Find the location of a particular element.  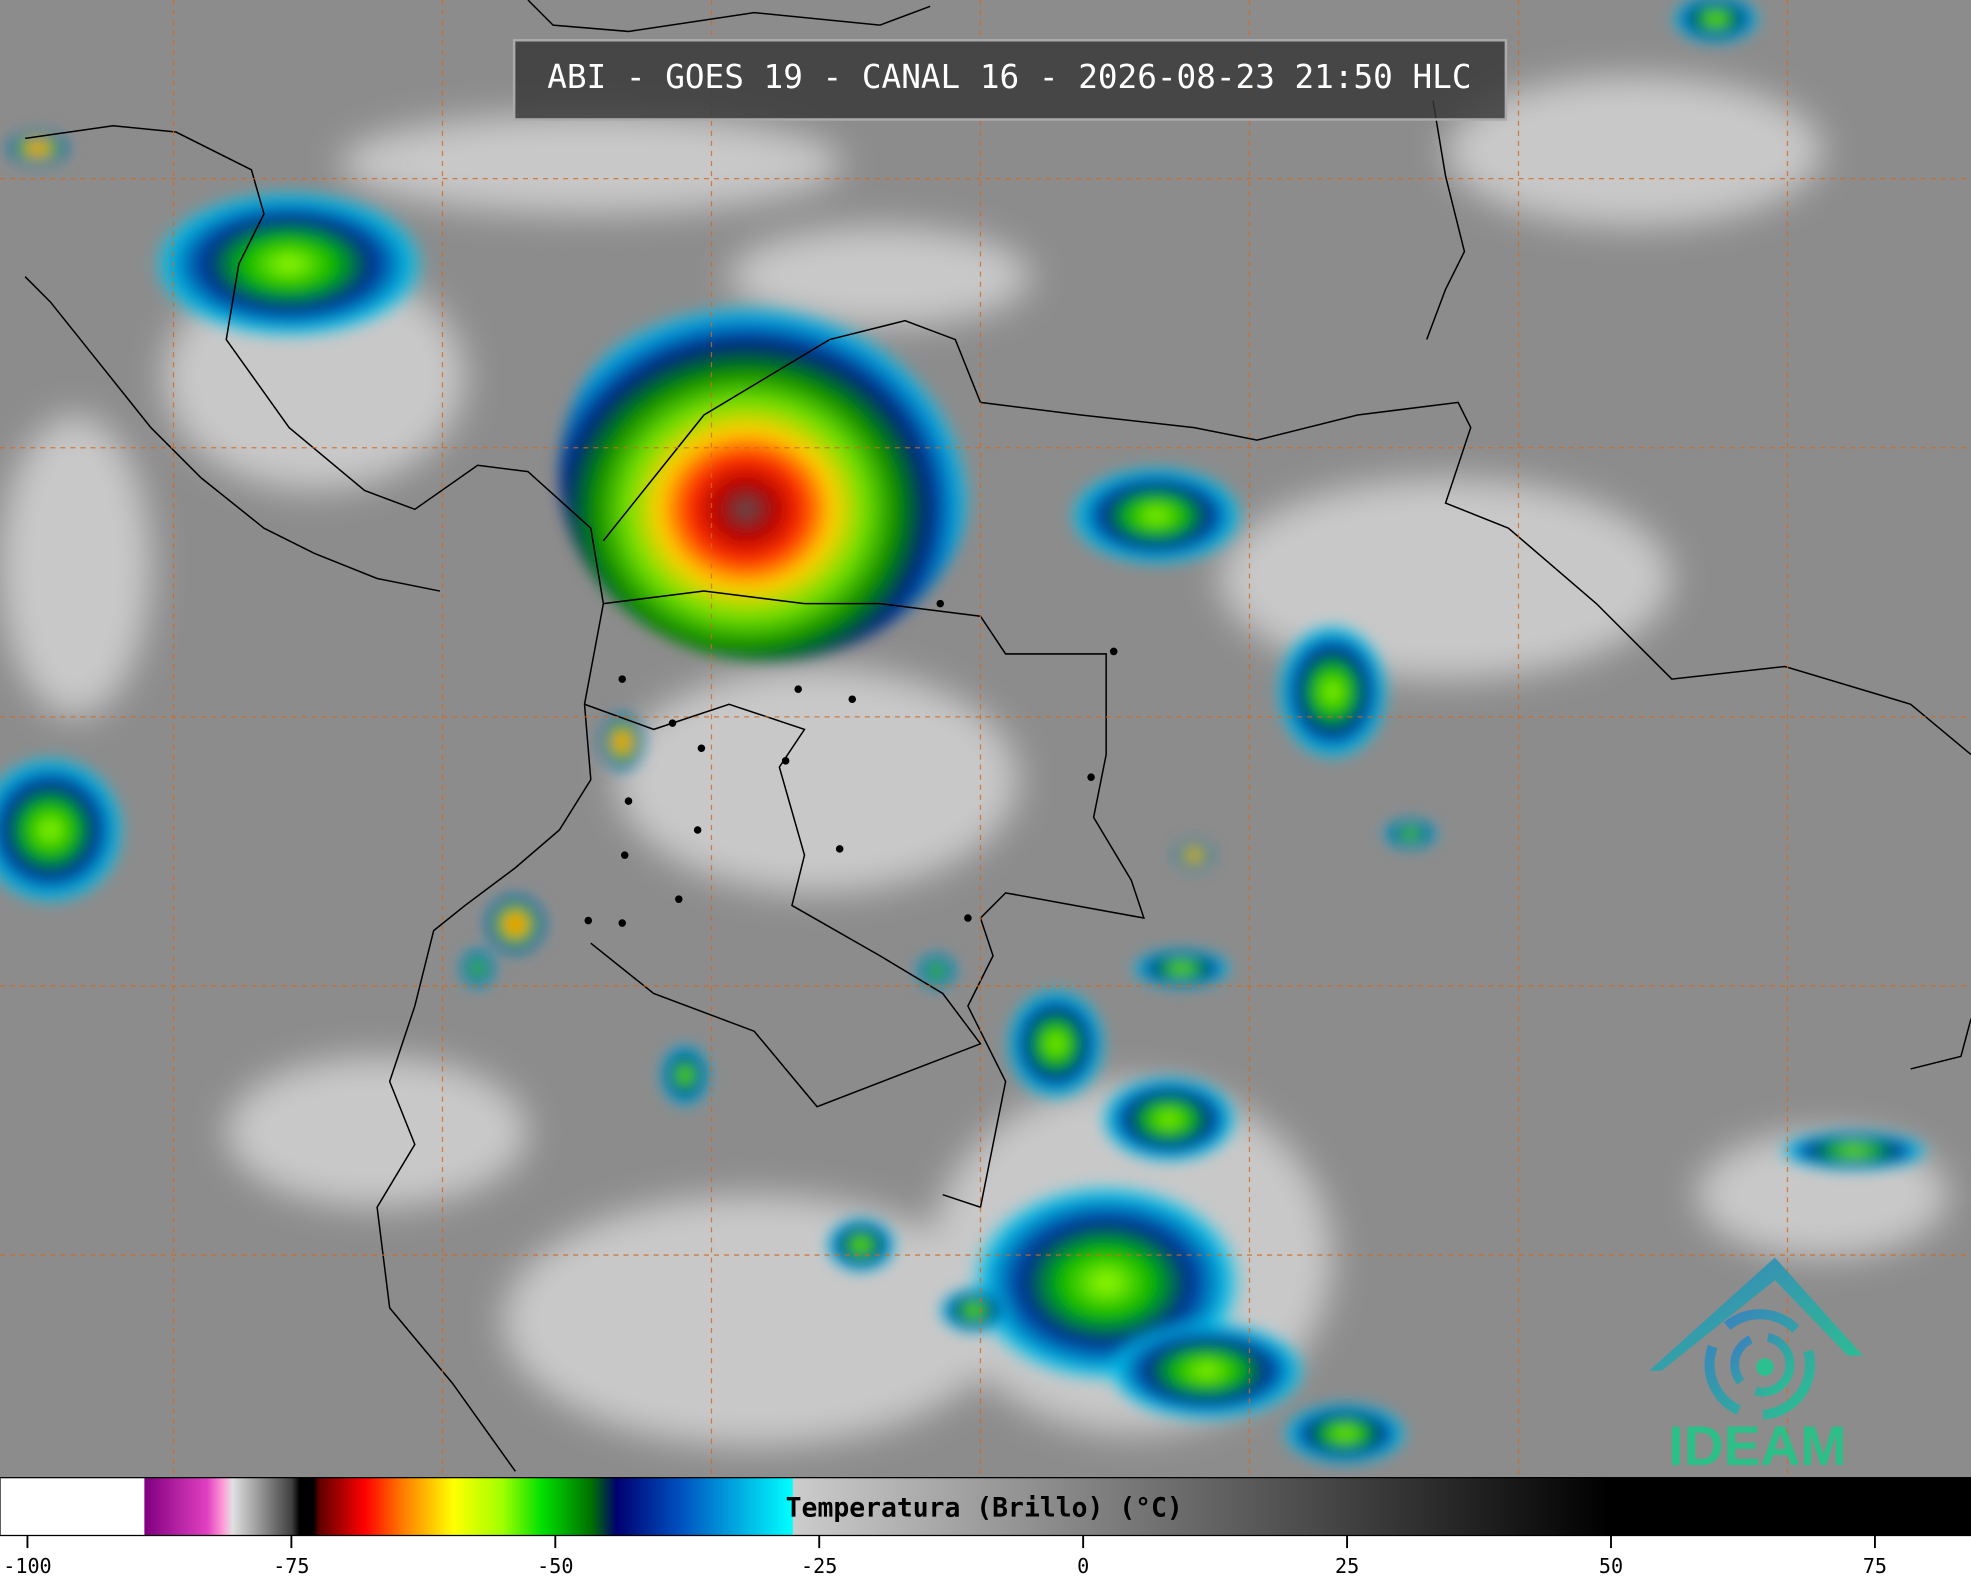

colorbar-tick-label: -25 is located at coordinates (819, 1565).